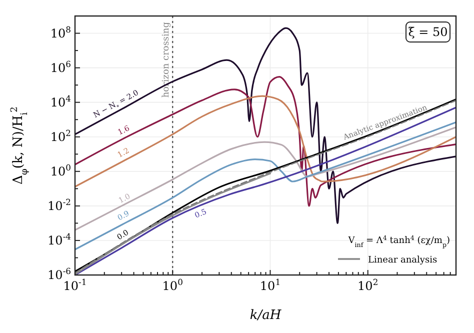  Describe the element at coordinates (172, 285) in the screenshot. I see `x-tick-label: 10$^{0}$` at that location.